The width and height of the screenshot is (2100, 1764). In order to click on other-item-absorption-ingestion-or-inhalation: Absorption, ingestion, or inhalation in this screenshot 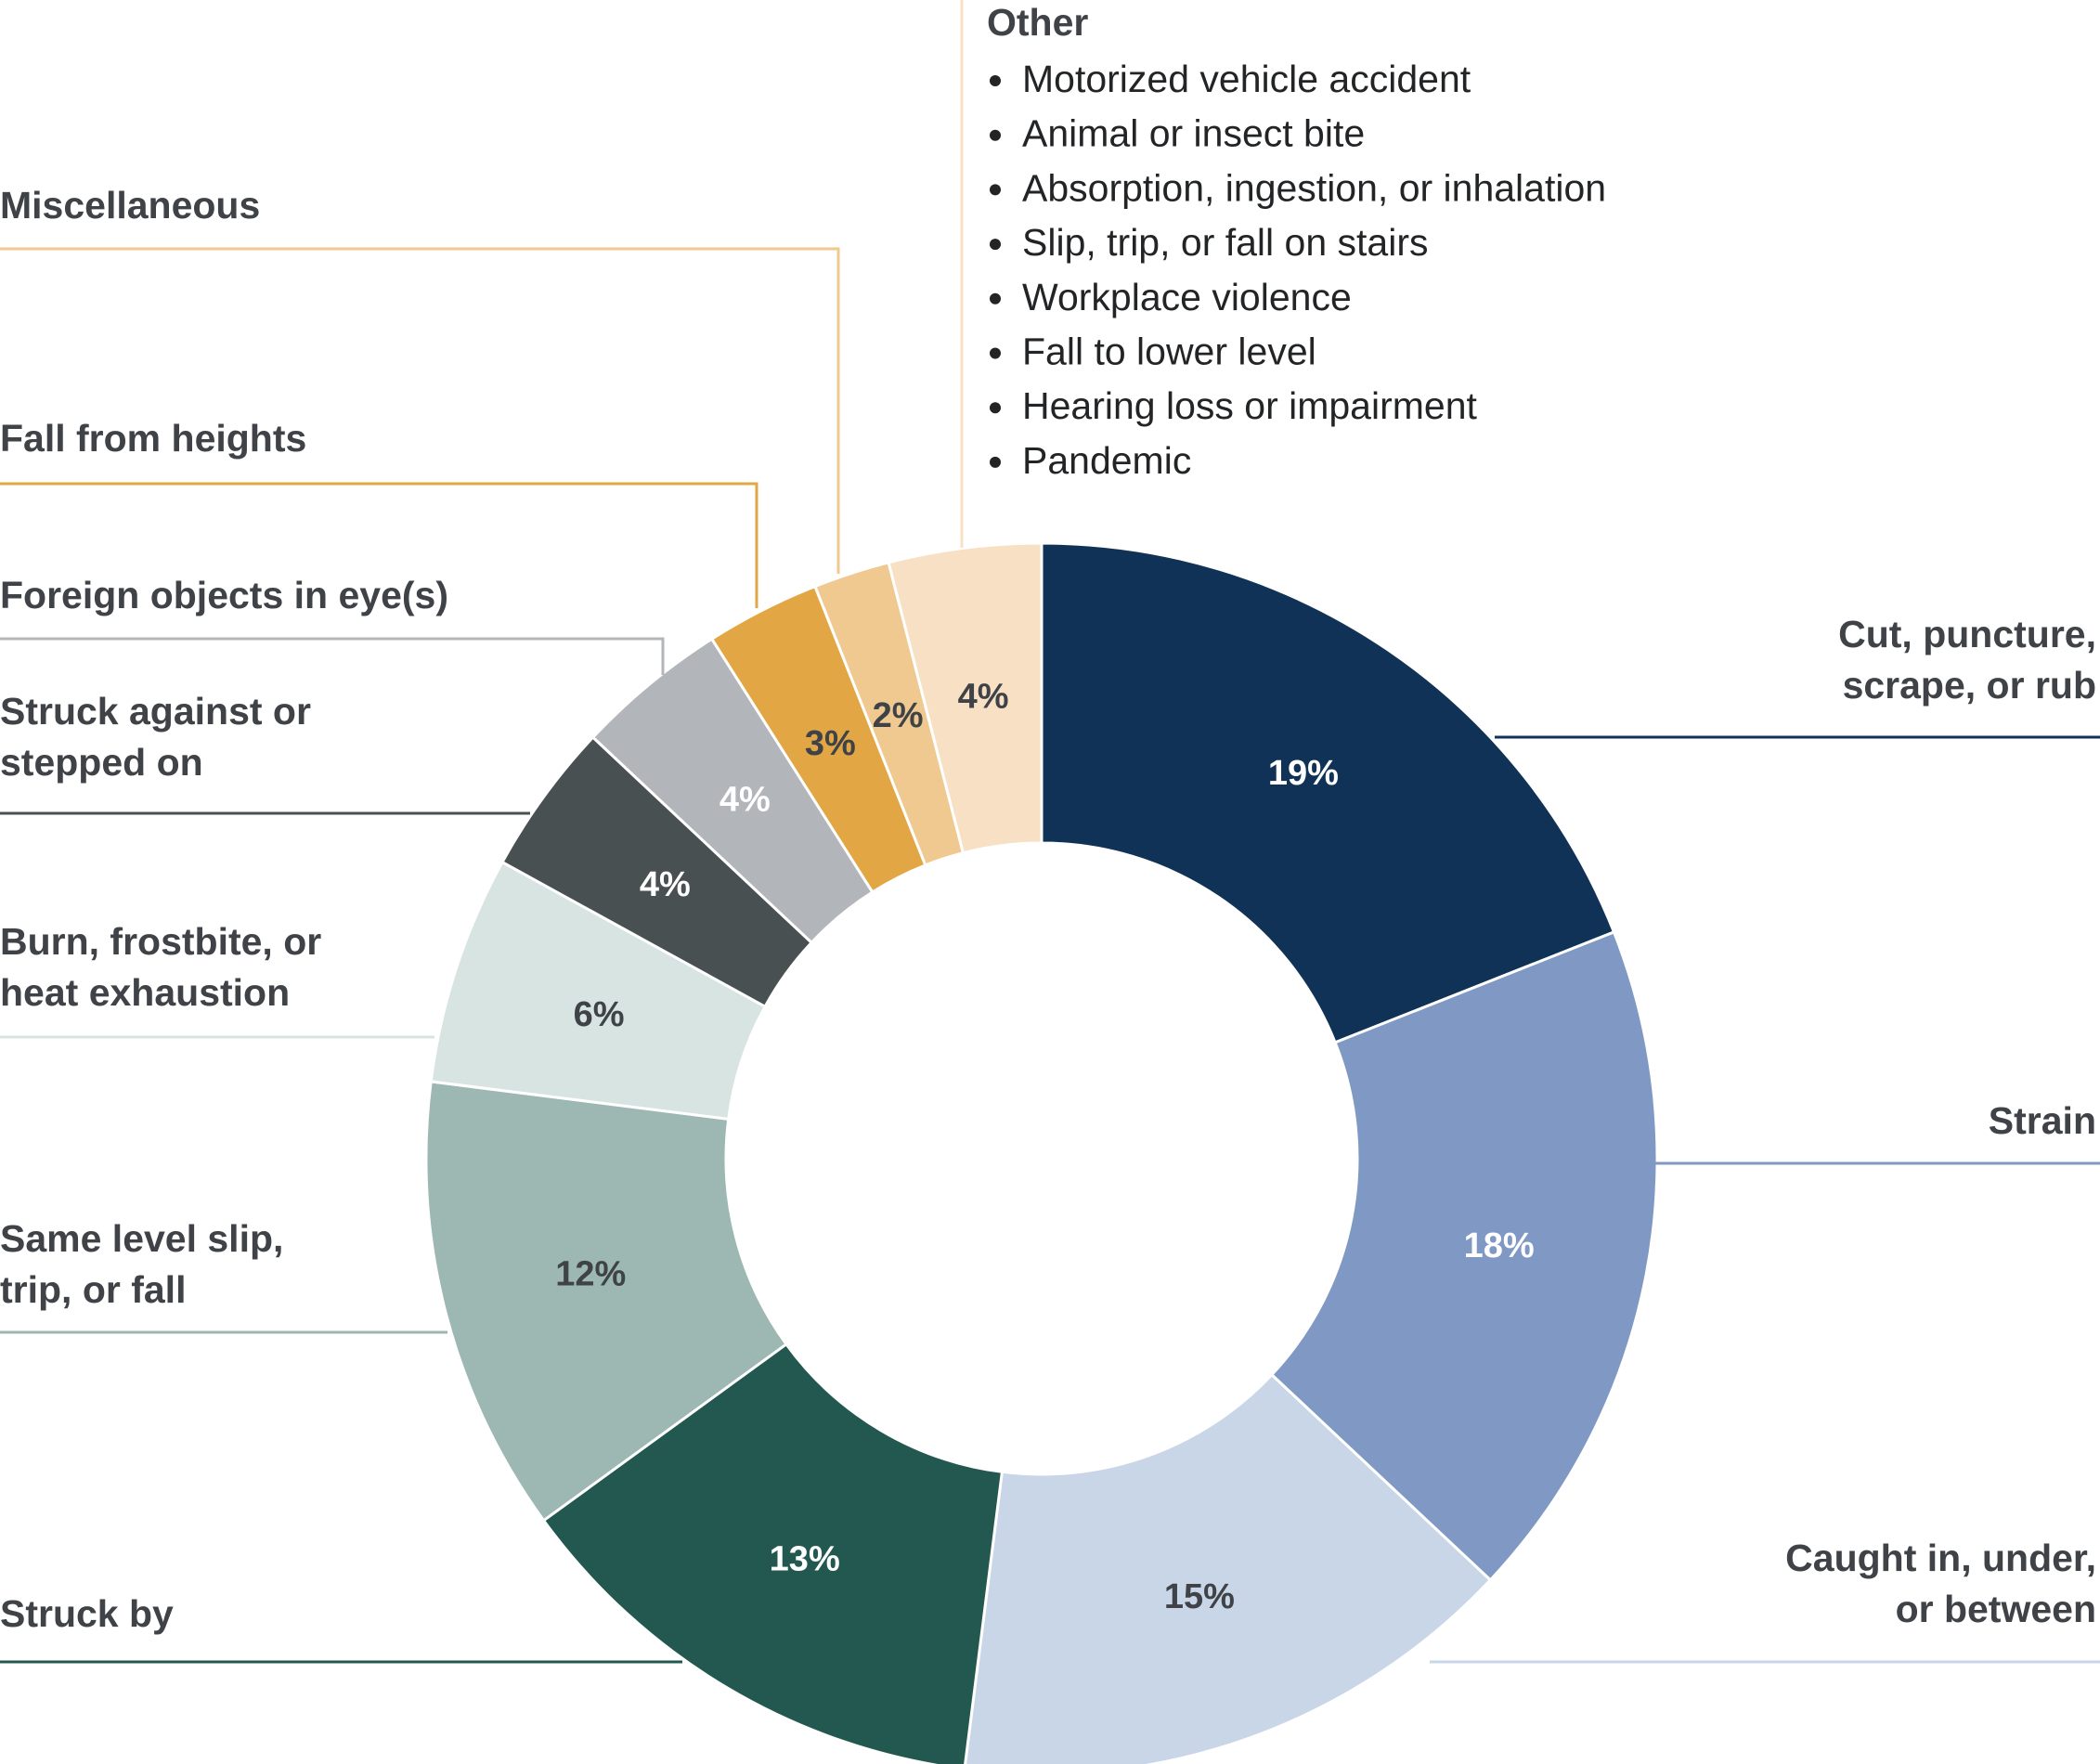, I will do `click(1314, 187)`.